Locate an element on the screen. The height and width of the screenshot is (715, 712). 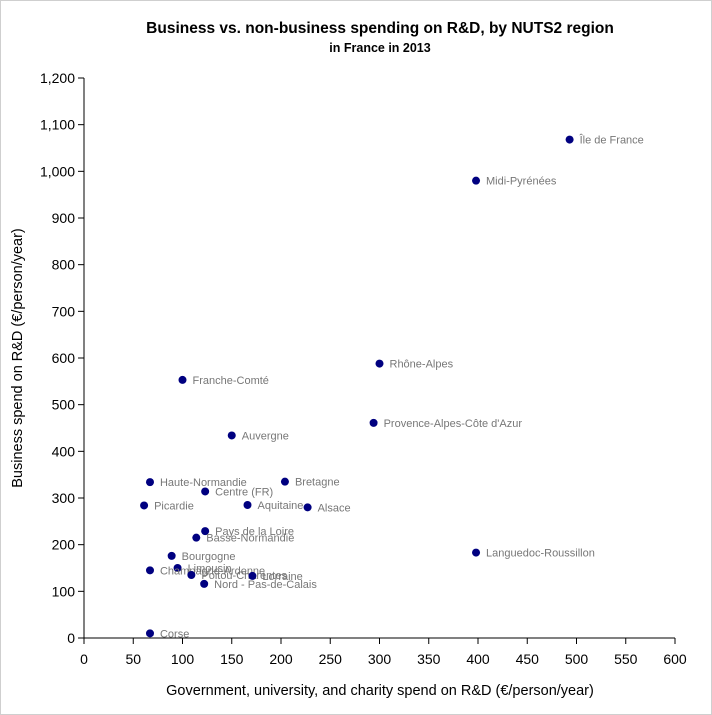
data-point-label: Rhône-Alpes is located at coordinates (422, 365).